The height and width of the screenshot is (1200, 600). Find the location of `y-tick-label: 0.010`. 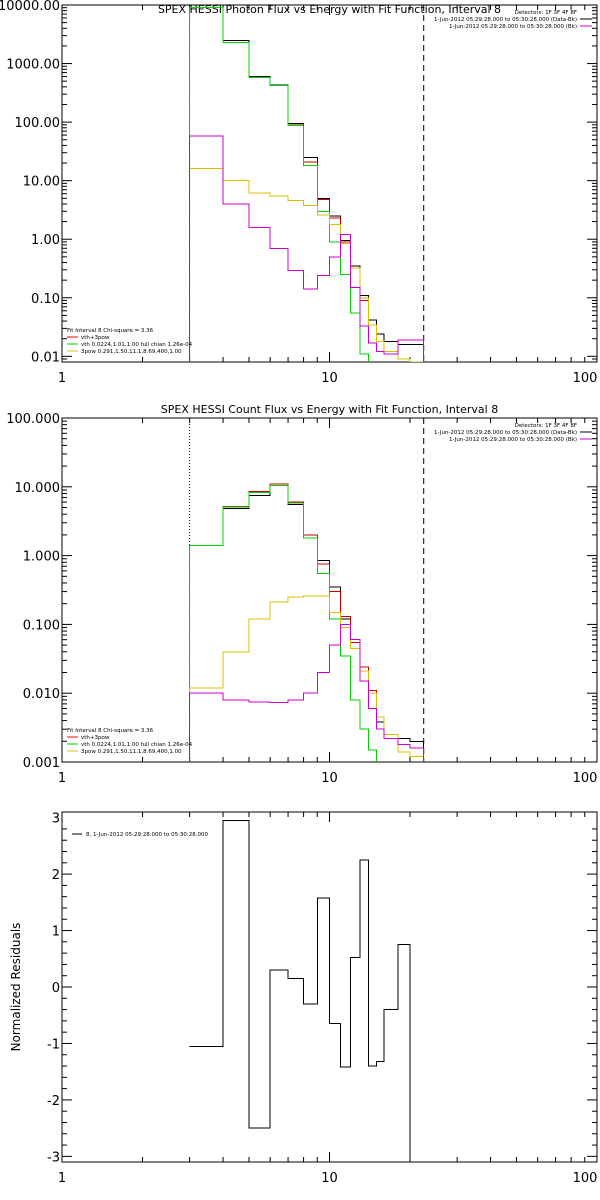

y-tick-label: 0.010 is located at coordinates (41, 694).